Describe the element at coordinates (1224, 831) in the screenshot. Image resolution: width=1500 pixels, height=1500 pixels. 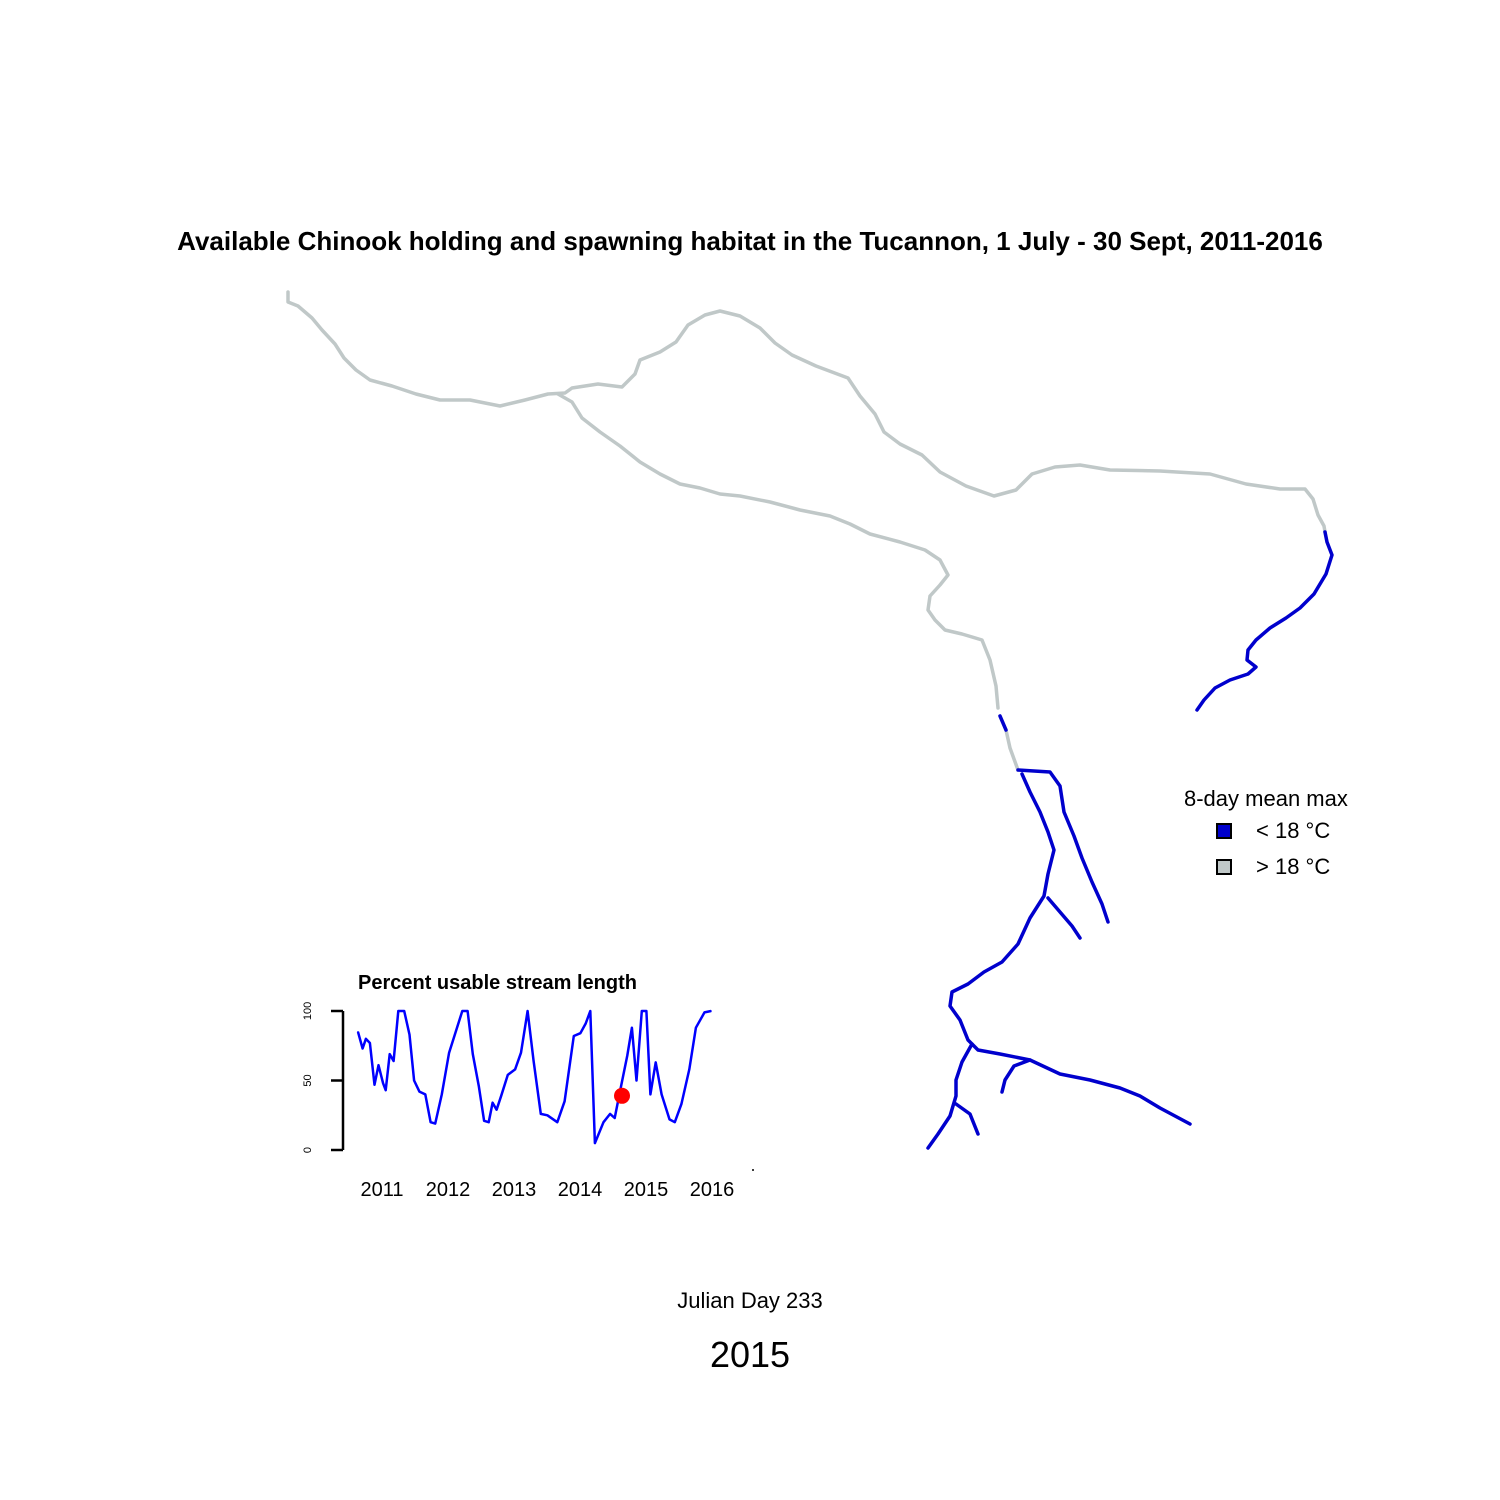
I see `legend-swatch-cool` at that location.